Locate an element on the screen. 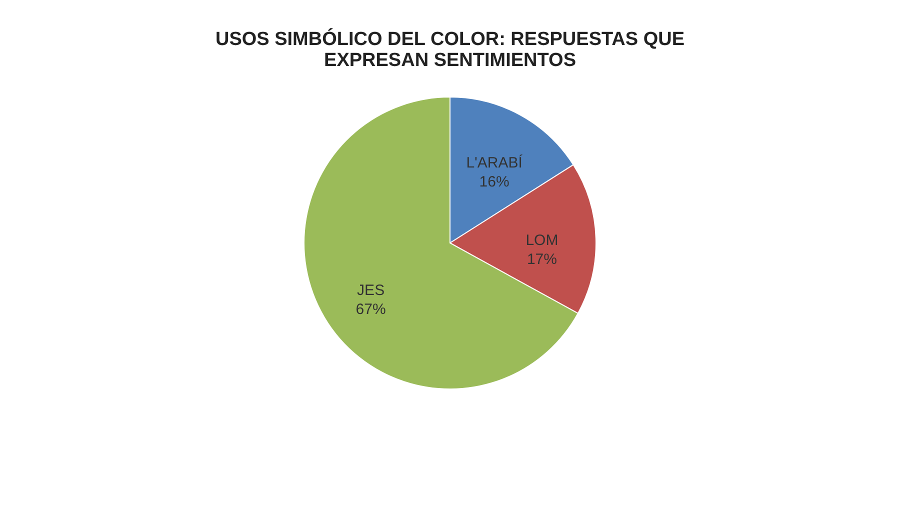 This screenshot has height=506, width=908. slice-label: JES is located at coordinates (371, 290).